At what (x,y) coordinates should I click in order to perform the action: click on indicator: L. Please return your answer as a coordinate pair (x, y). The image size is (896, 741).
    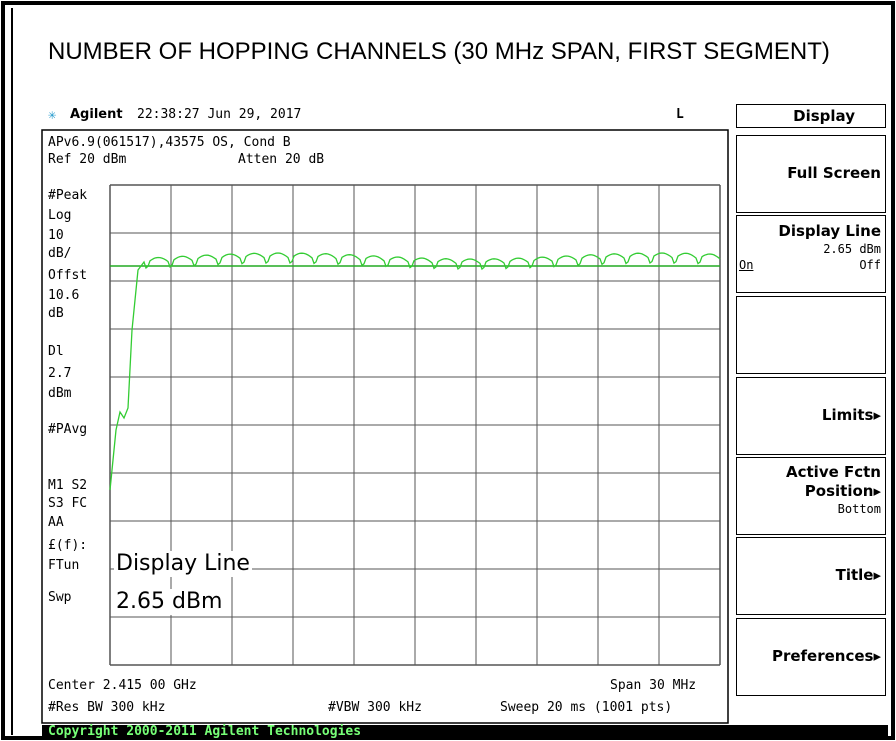
    Looking at the image, I should click on (680, 114).